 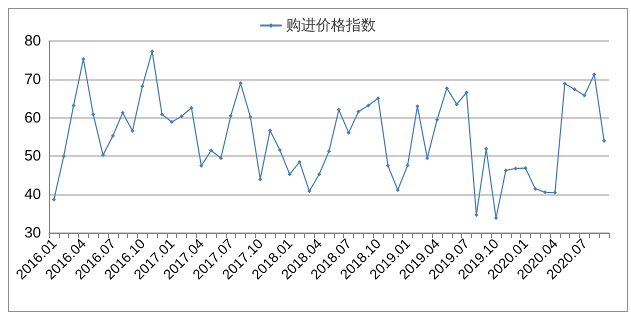 I want to click on y-tick-label: 40, so click(x=32, y=195).